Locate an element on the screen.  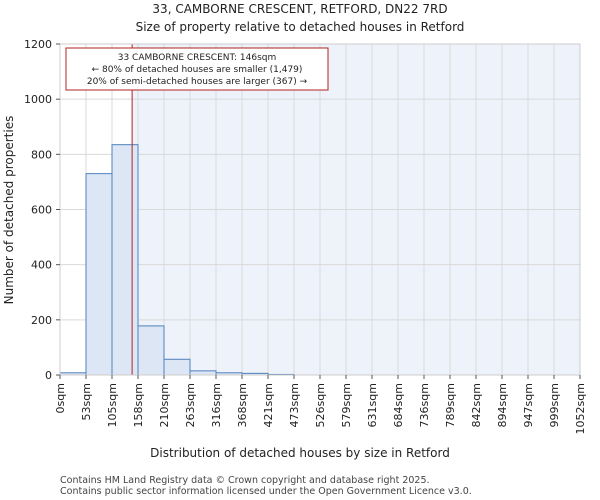
x-tick-label: 736sqm is located at coordinates (424, 405).